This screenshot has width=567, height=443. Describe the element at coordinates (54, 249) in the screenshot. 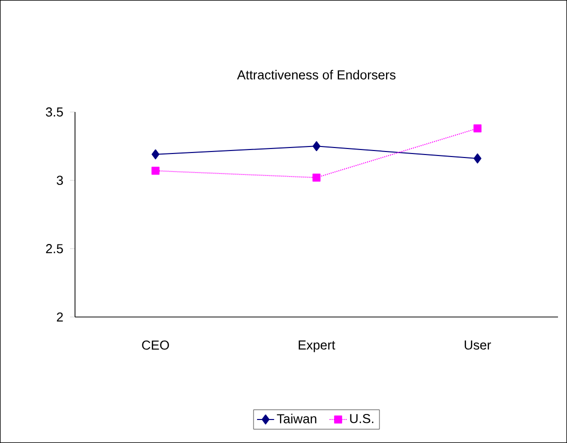

I see `y-tick-label: 2.5` at that location.